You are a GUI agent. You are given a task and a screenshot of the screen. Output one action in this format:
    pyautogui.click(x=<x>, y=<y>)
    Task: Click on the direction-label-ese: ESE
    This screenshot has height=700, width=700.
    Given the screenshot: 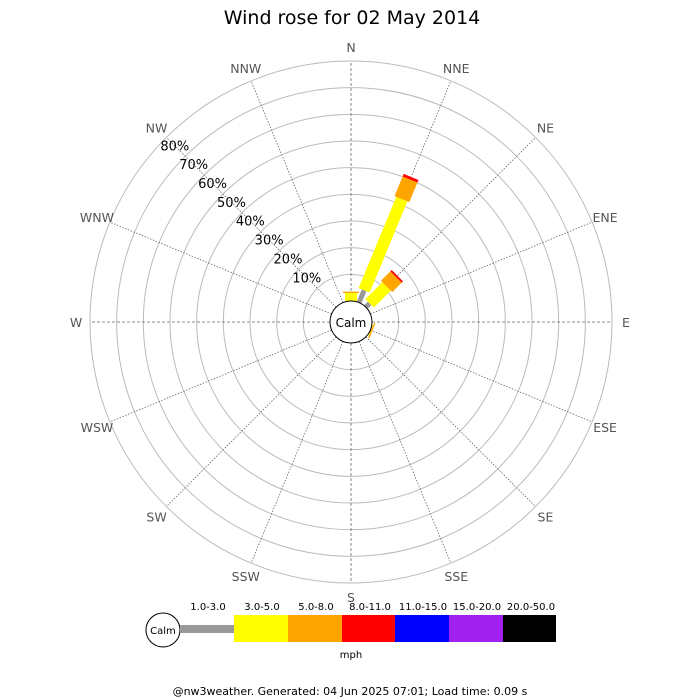 What is the action you would take?
    pyautogui.click(x=605, y=427)
    